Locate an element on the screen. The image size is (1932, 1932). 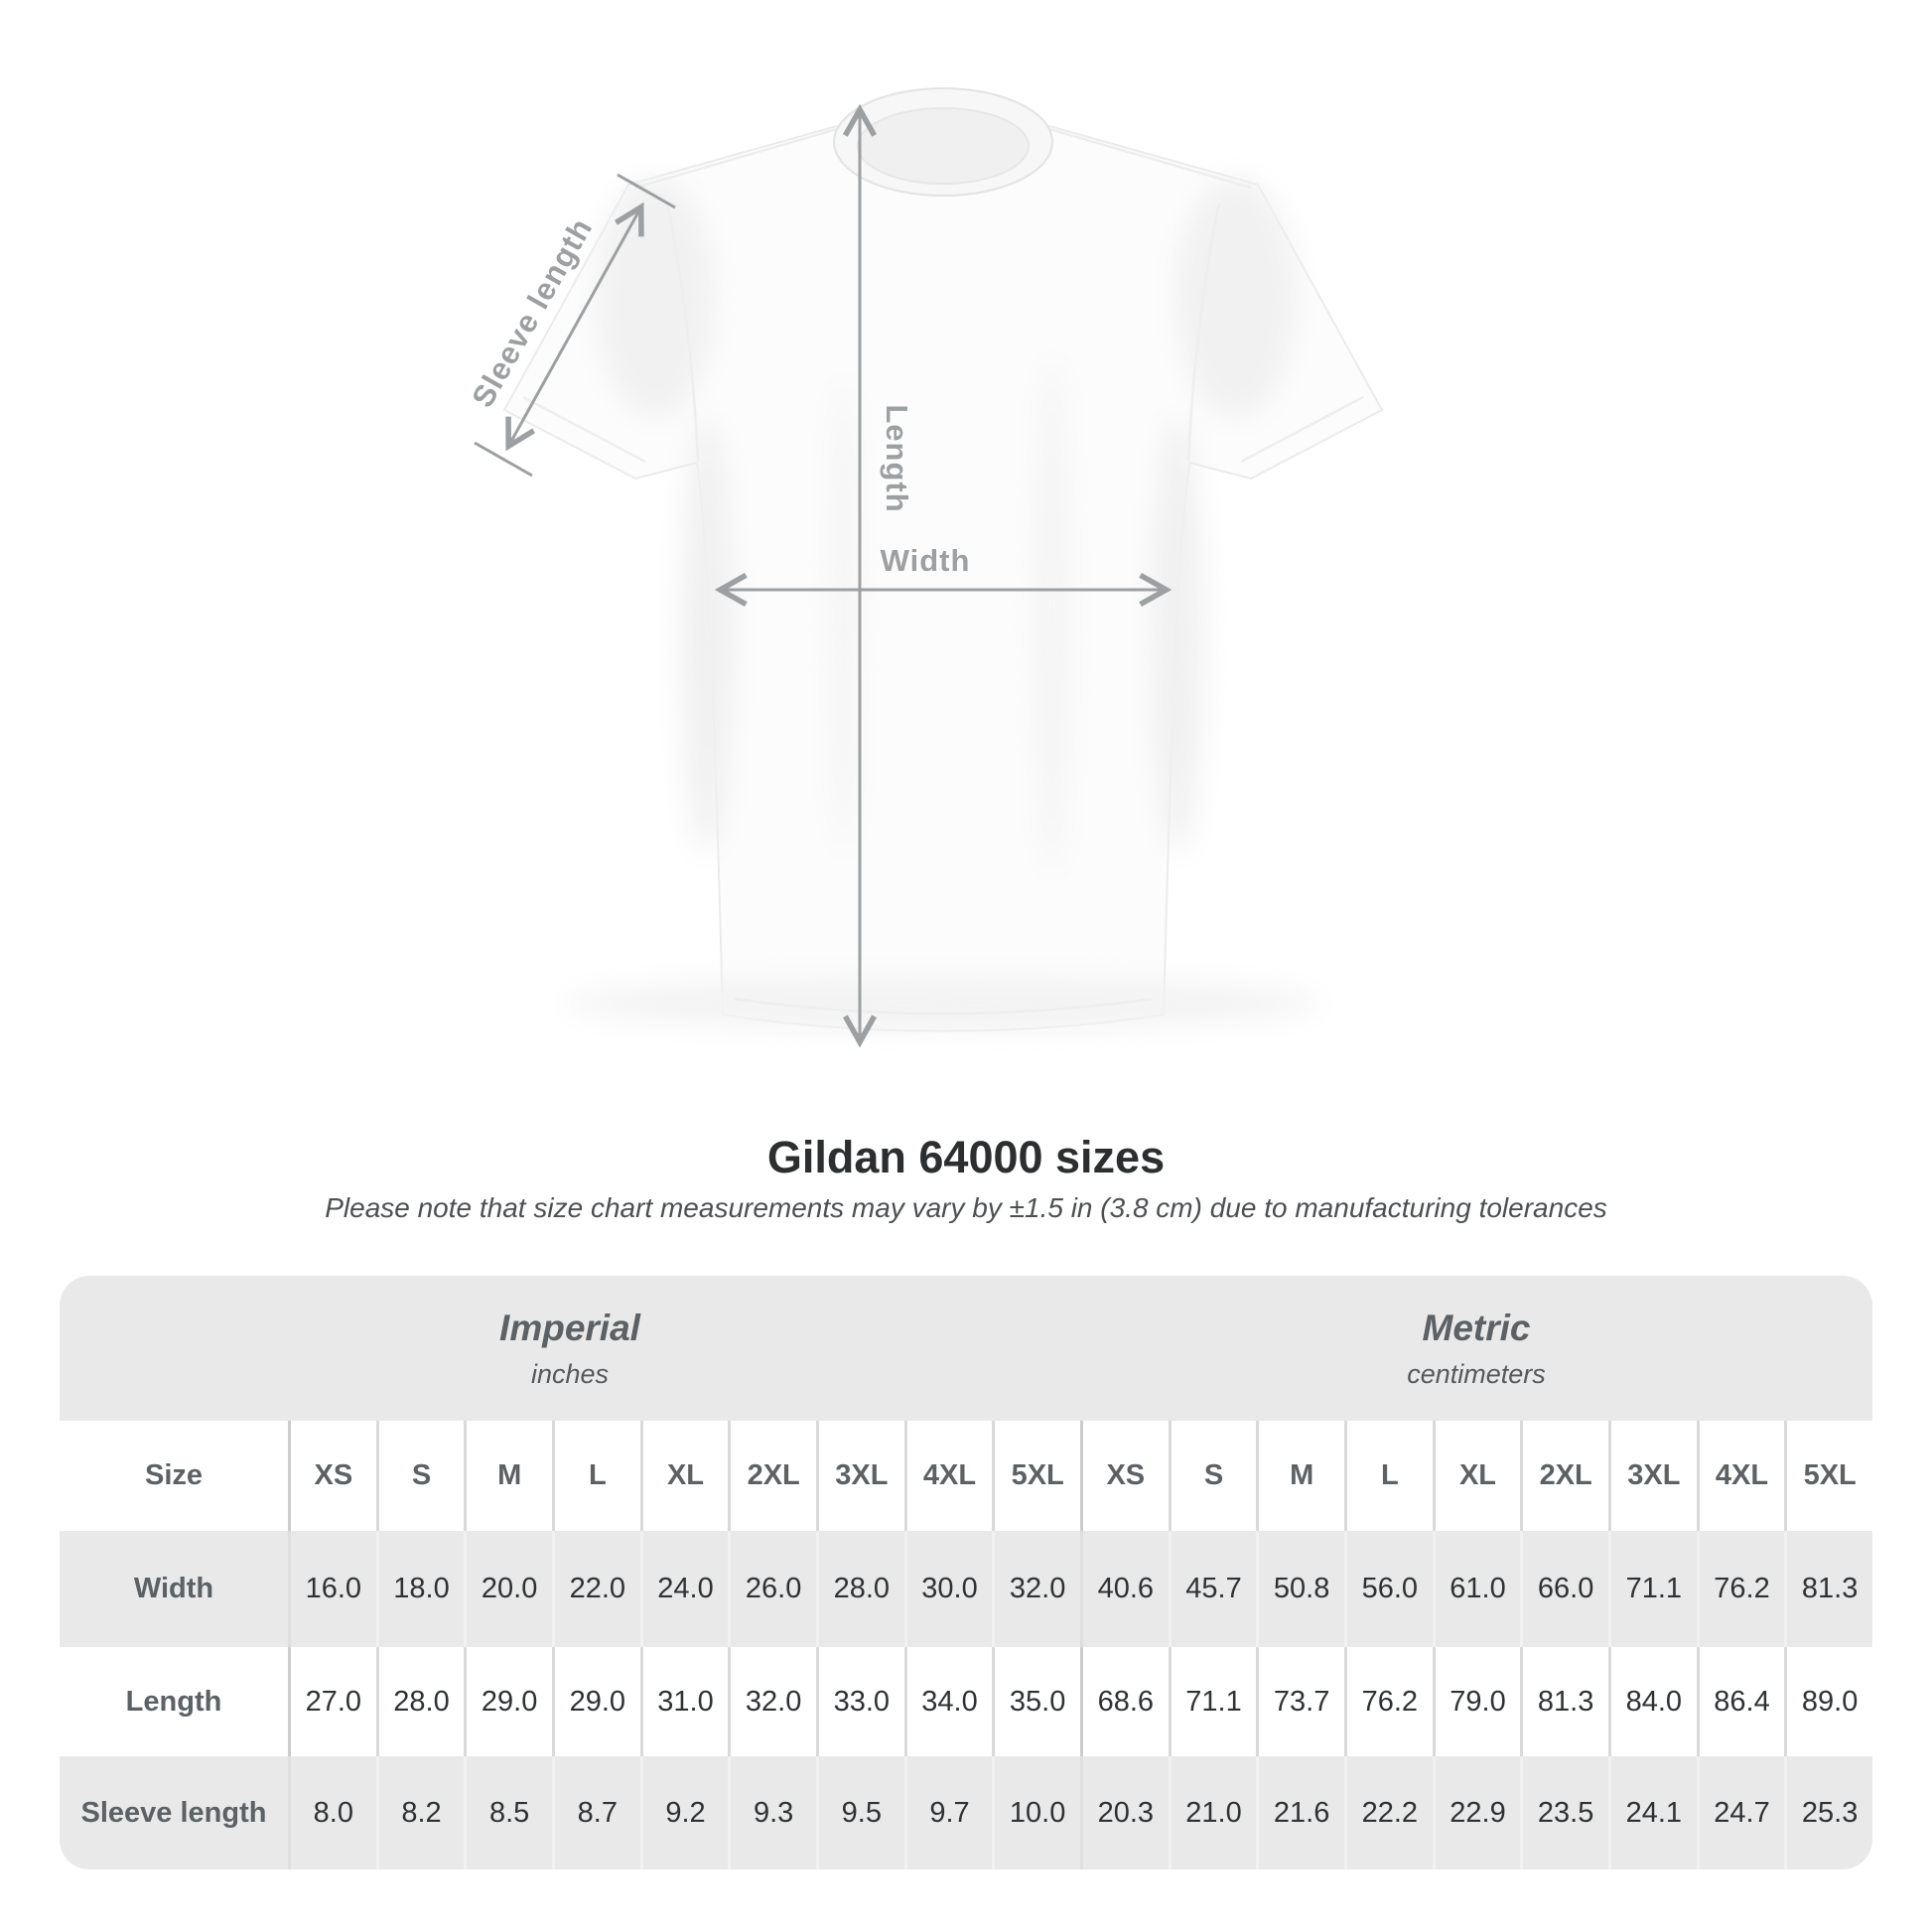
size-header-metric-5xl: 5XL is located at coordinates (1828, 1477).